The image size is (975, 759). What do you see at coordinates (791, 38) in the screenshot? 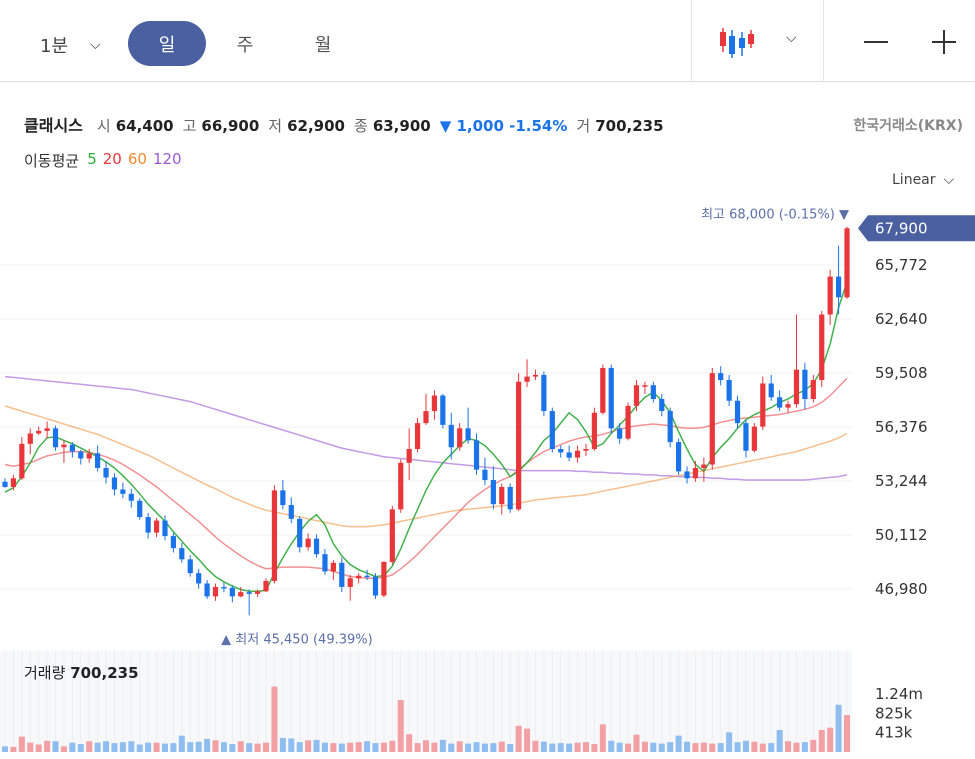
I see `chart-type-chevron-icon: ⌵` at bounding box center [791, 38].